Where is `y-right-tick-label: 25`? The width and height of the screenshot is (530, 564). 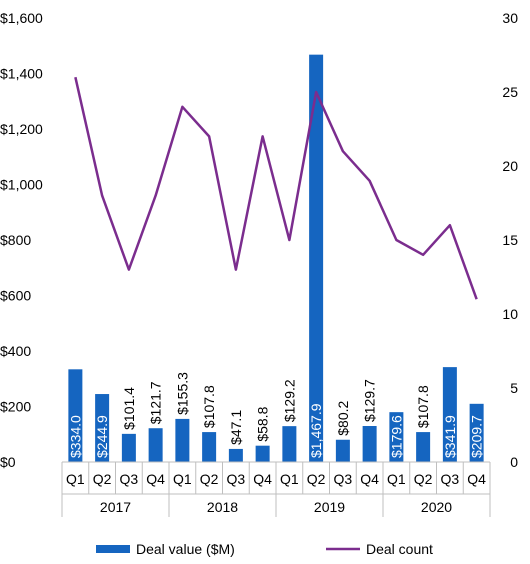 y-right-tick-label: 25 is located at coordinates (510, 92).